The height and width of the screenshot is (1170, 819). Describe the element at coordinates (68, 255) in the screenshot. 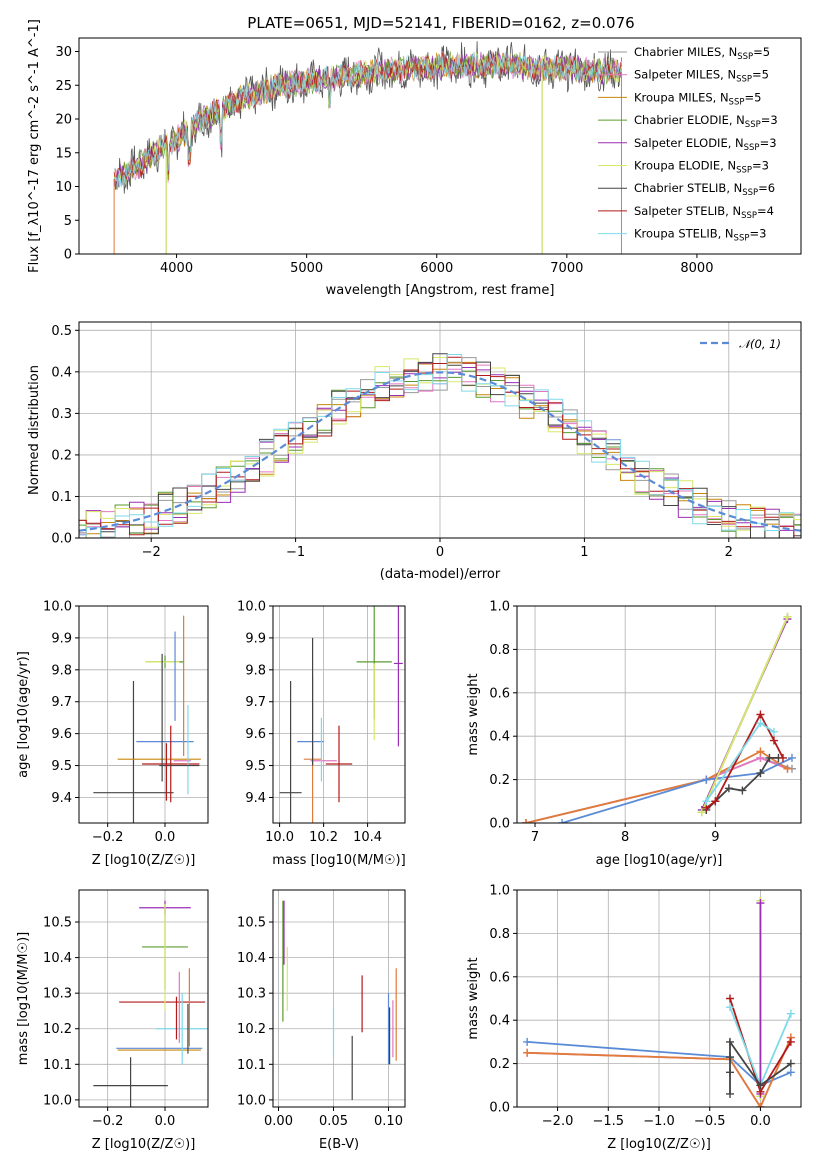

I see `y-tick-label: 0` at that location.